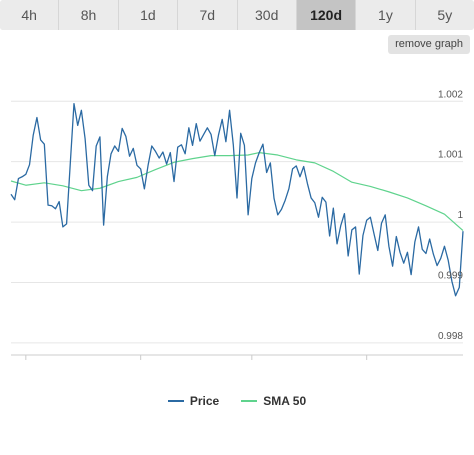 Image resolution: width=474 pixels, height=455 pixels. Describe the element at coordinates (450, 94) in the screenshot. I see `y-tick-label: 1.002` at that location.